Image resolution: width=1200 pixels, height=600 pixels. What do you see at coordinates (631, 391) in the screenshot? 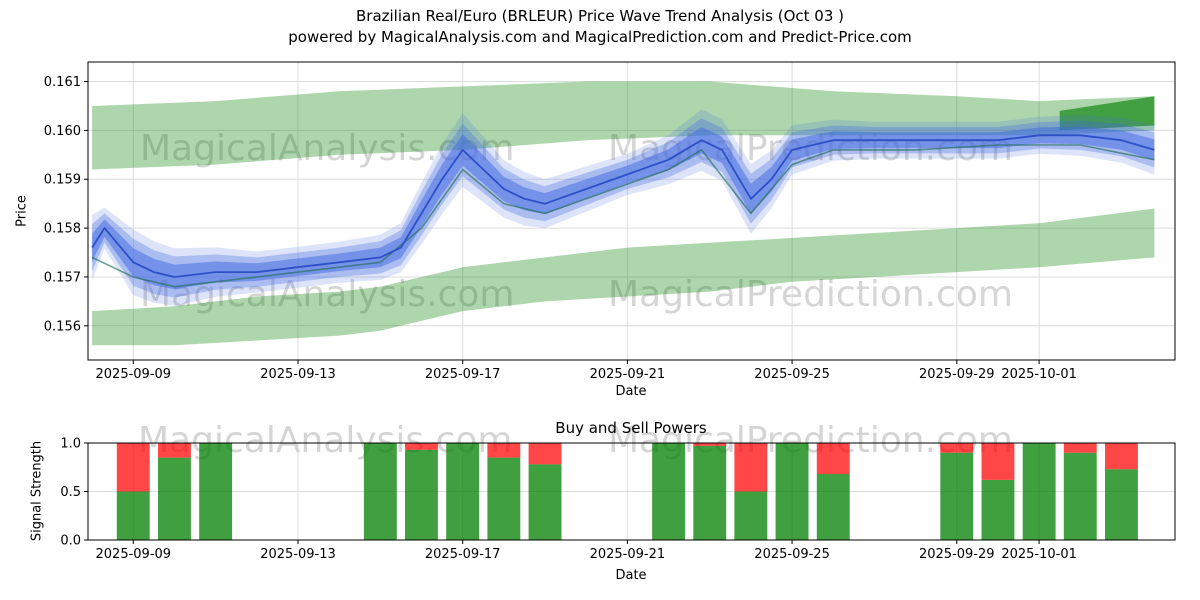
I see `date-axis-label-top: Date` at bounding box center [631, 391].